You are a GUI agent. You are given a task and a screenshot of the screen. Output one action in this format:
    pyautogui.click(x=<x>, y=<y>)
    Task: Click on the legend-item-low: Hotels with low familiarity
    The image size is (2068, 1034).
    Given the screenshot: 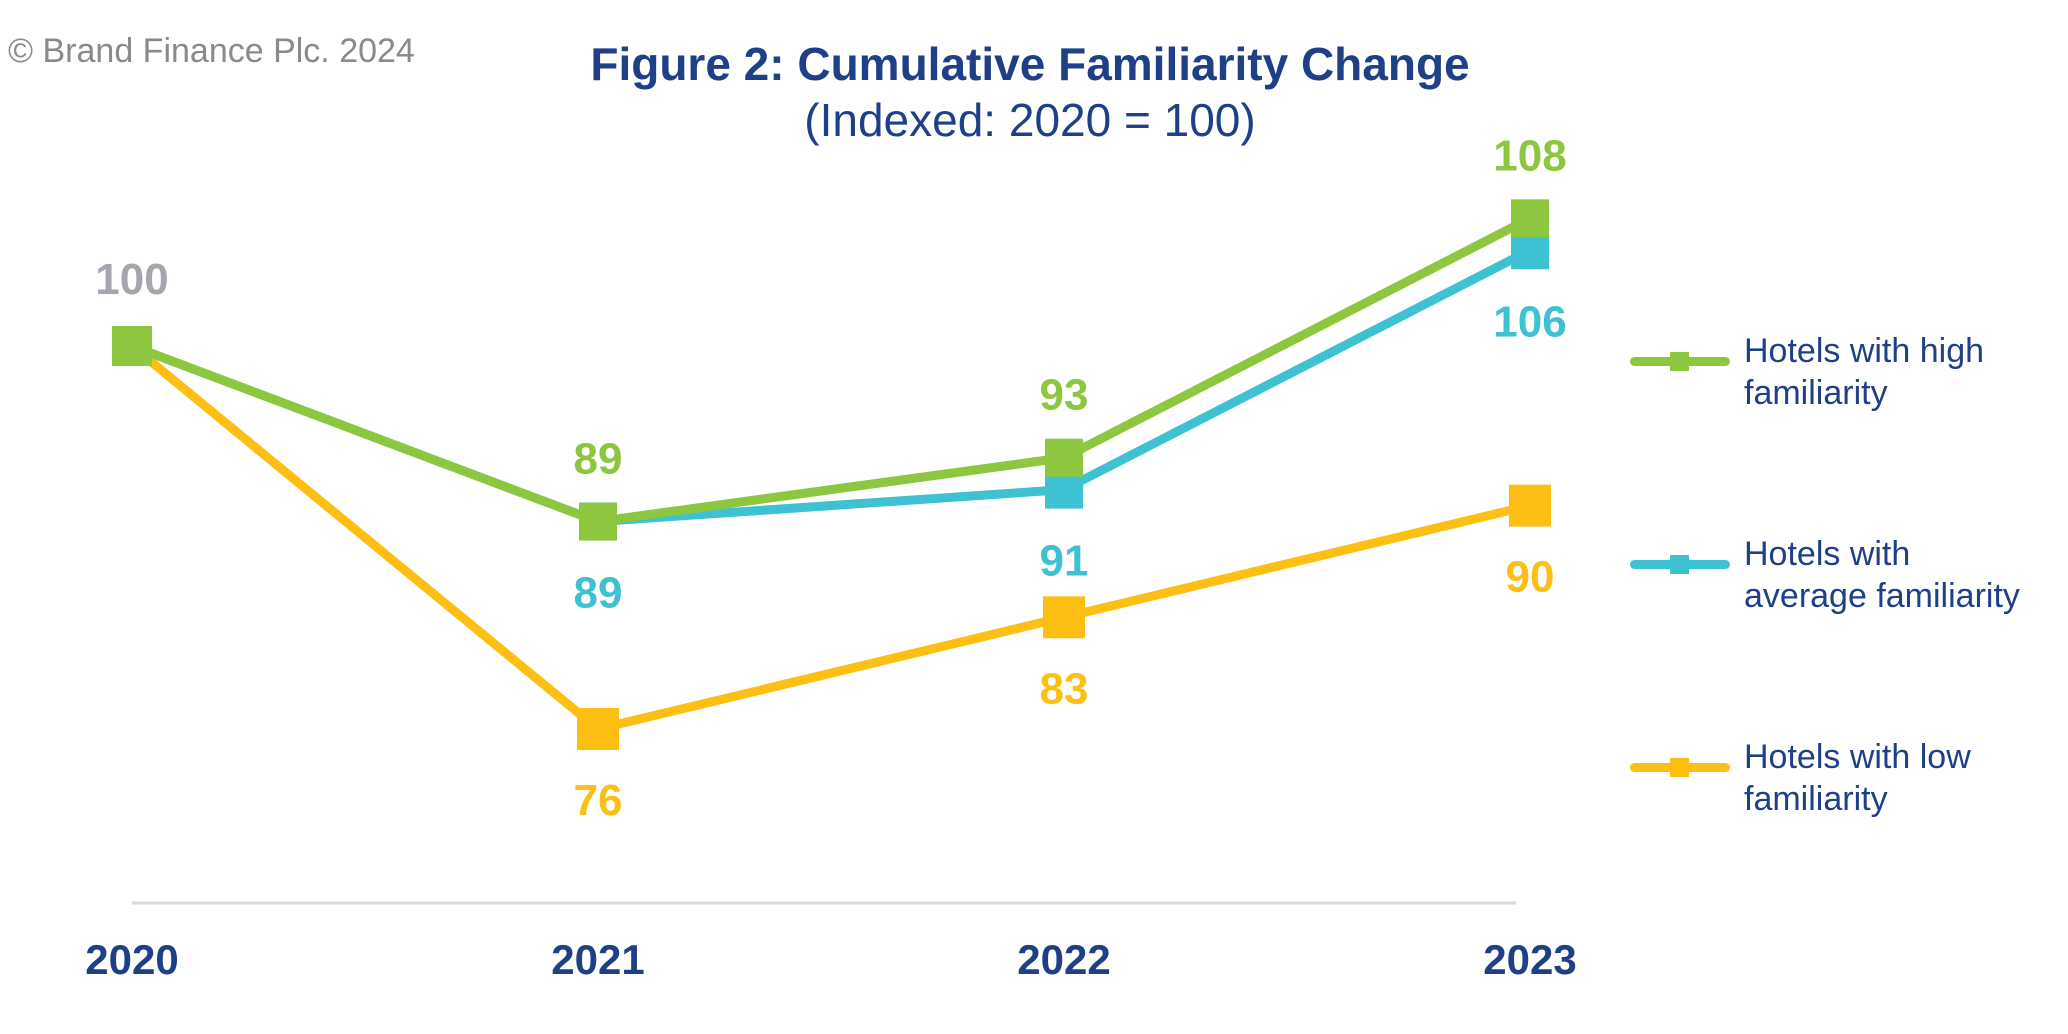 What is the action you would take?
    pyautogui.click(x=1845, y=781)
    